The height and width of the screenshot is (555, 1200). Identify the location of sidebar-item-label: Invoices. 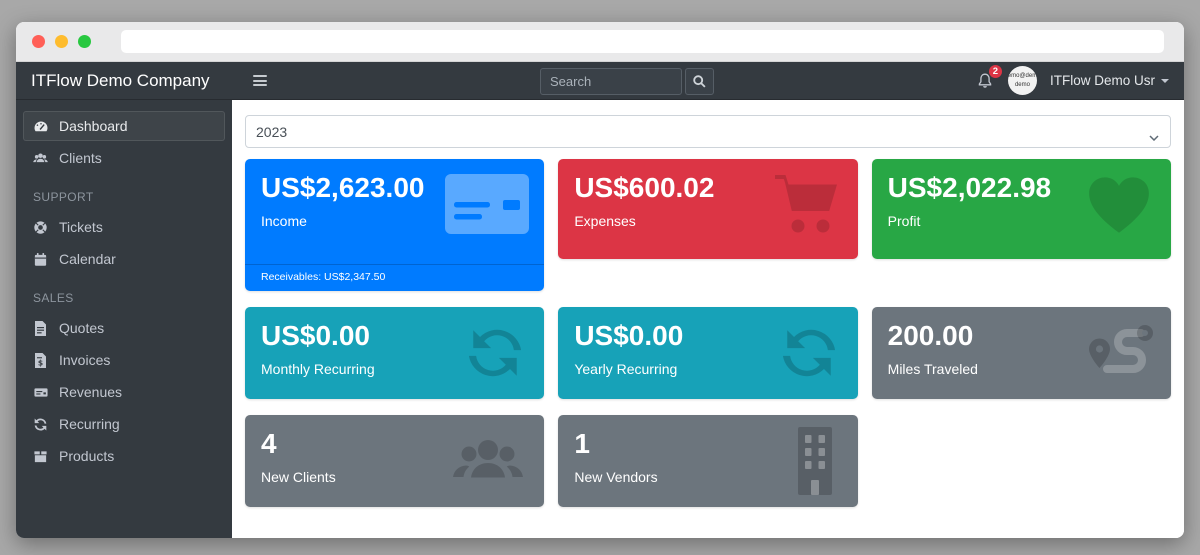
(85, 360).